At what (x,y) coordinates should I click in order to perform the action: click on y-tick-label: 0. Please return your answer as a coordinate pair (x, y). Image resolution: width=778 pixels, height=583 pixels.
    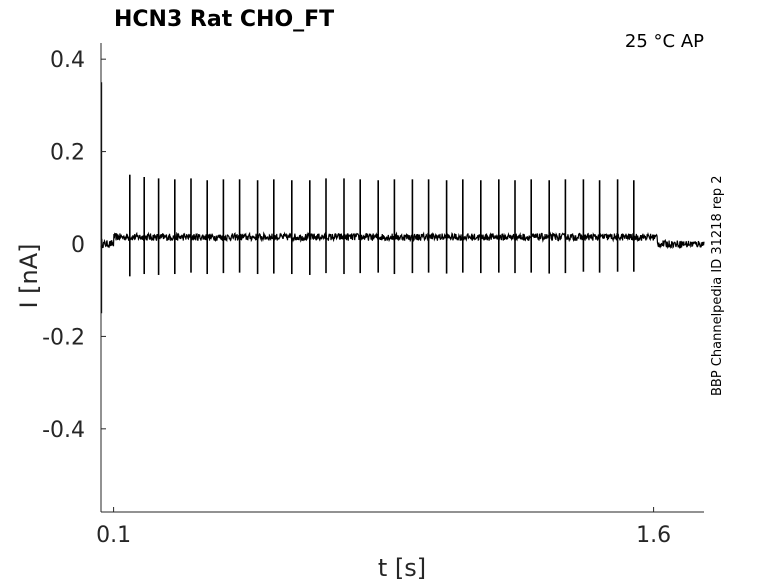
    Looking at the image, I should click on (78, 245).